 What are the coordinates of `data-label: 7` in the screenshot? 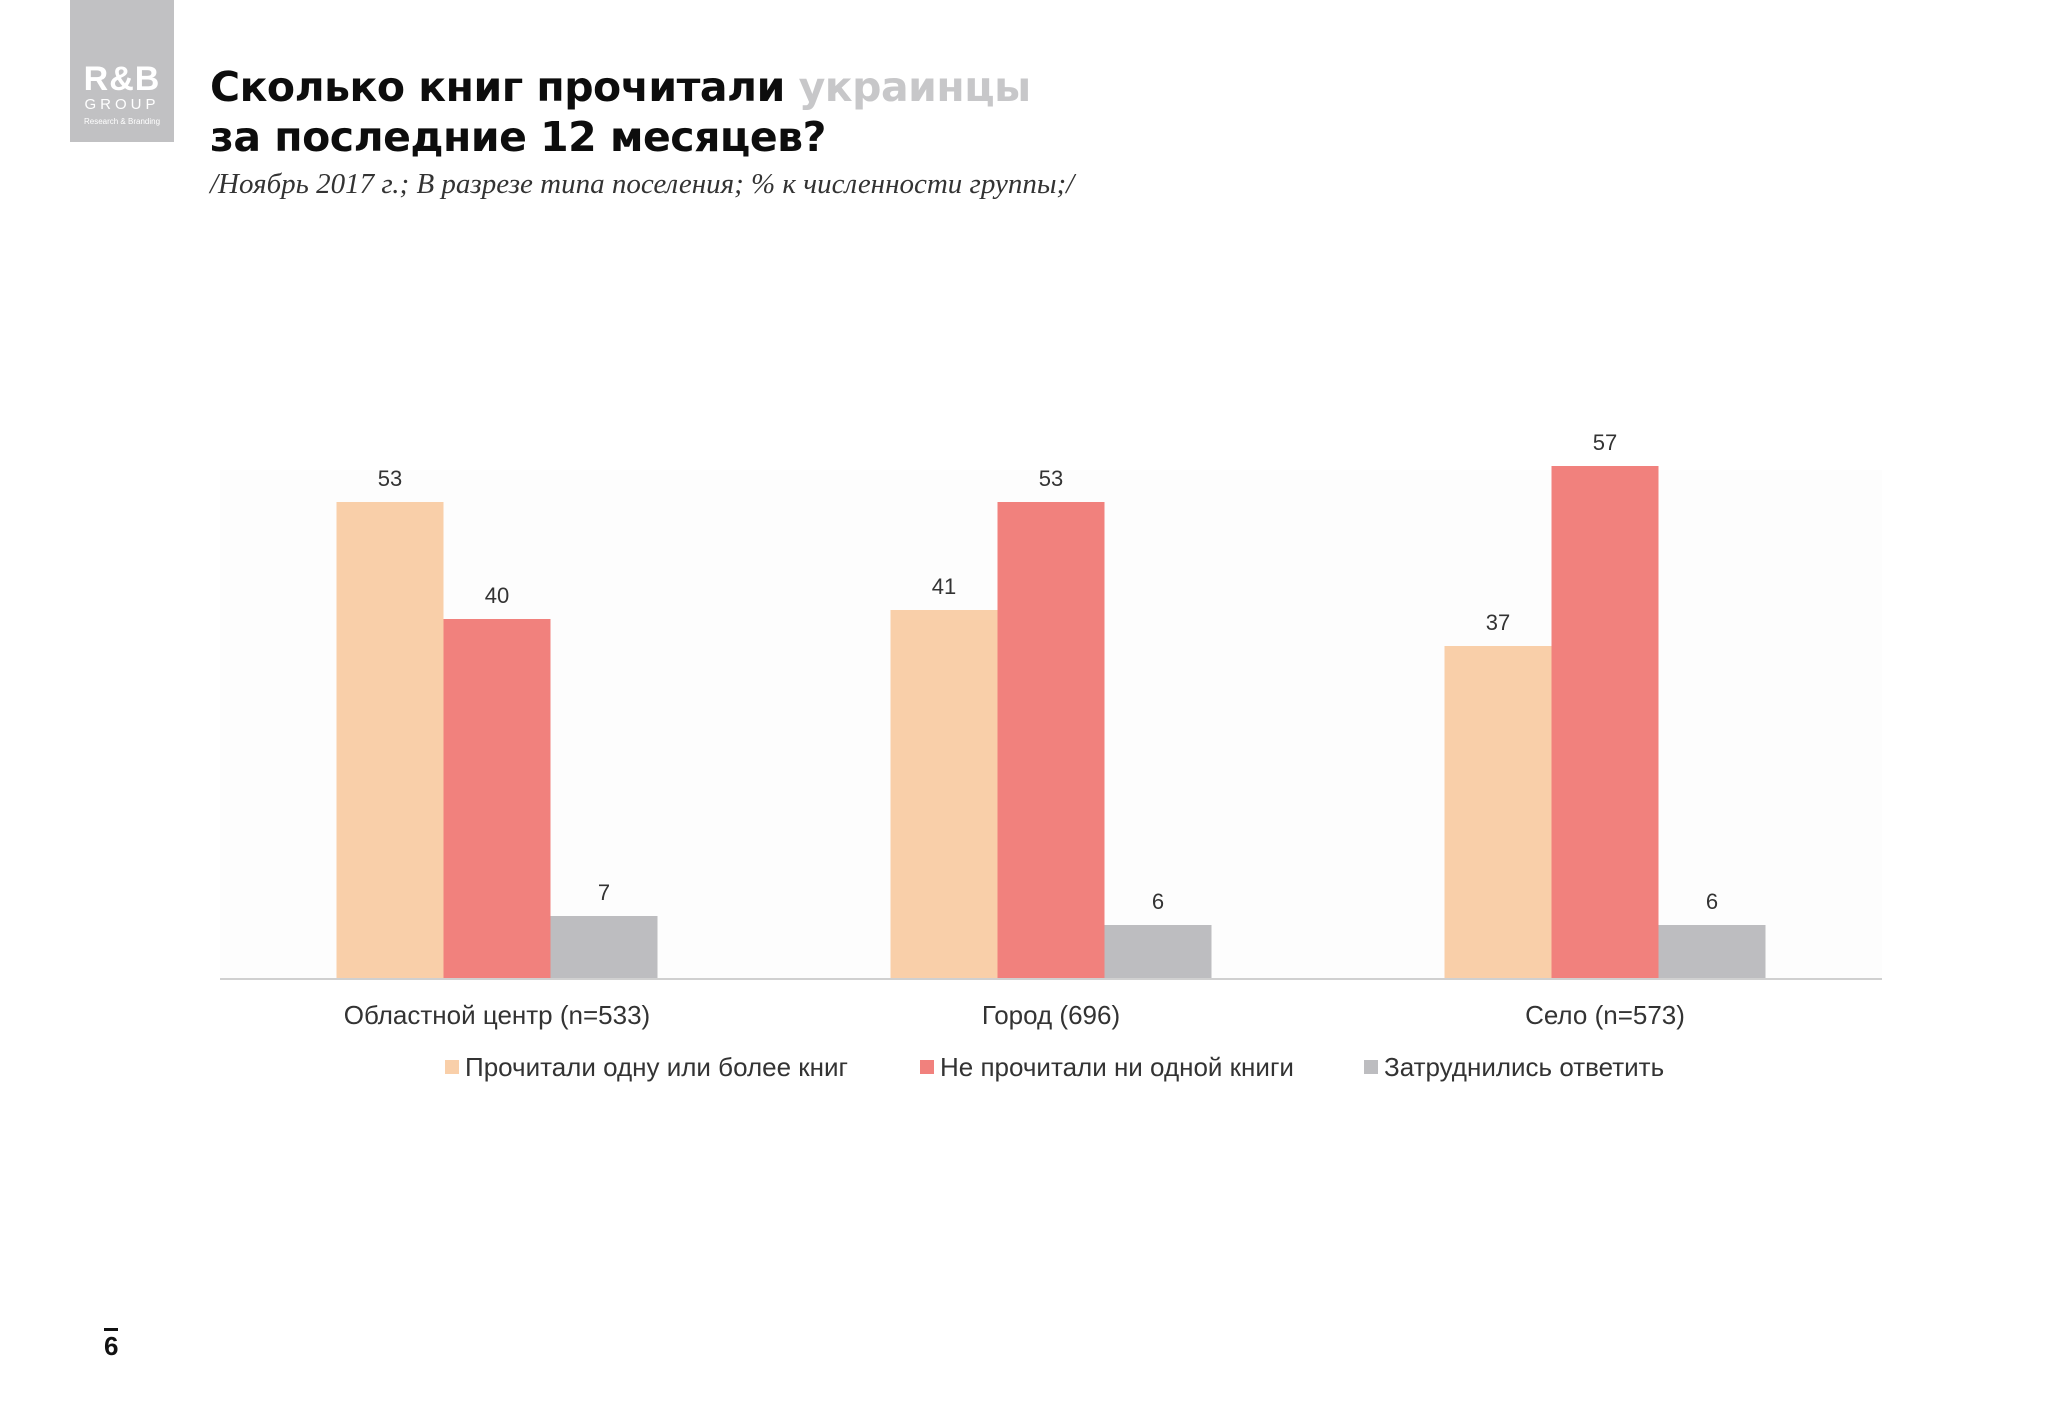 It's located at (604, 892).